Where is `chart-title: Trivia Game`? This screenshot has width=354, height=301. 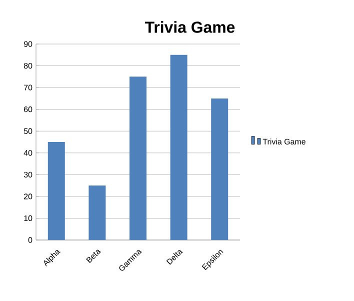 chart-title: Trivia Game is located at coordinates (189, 27).